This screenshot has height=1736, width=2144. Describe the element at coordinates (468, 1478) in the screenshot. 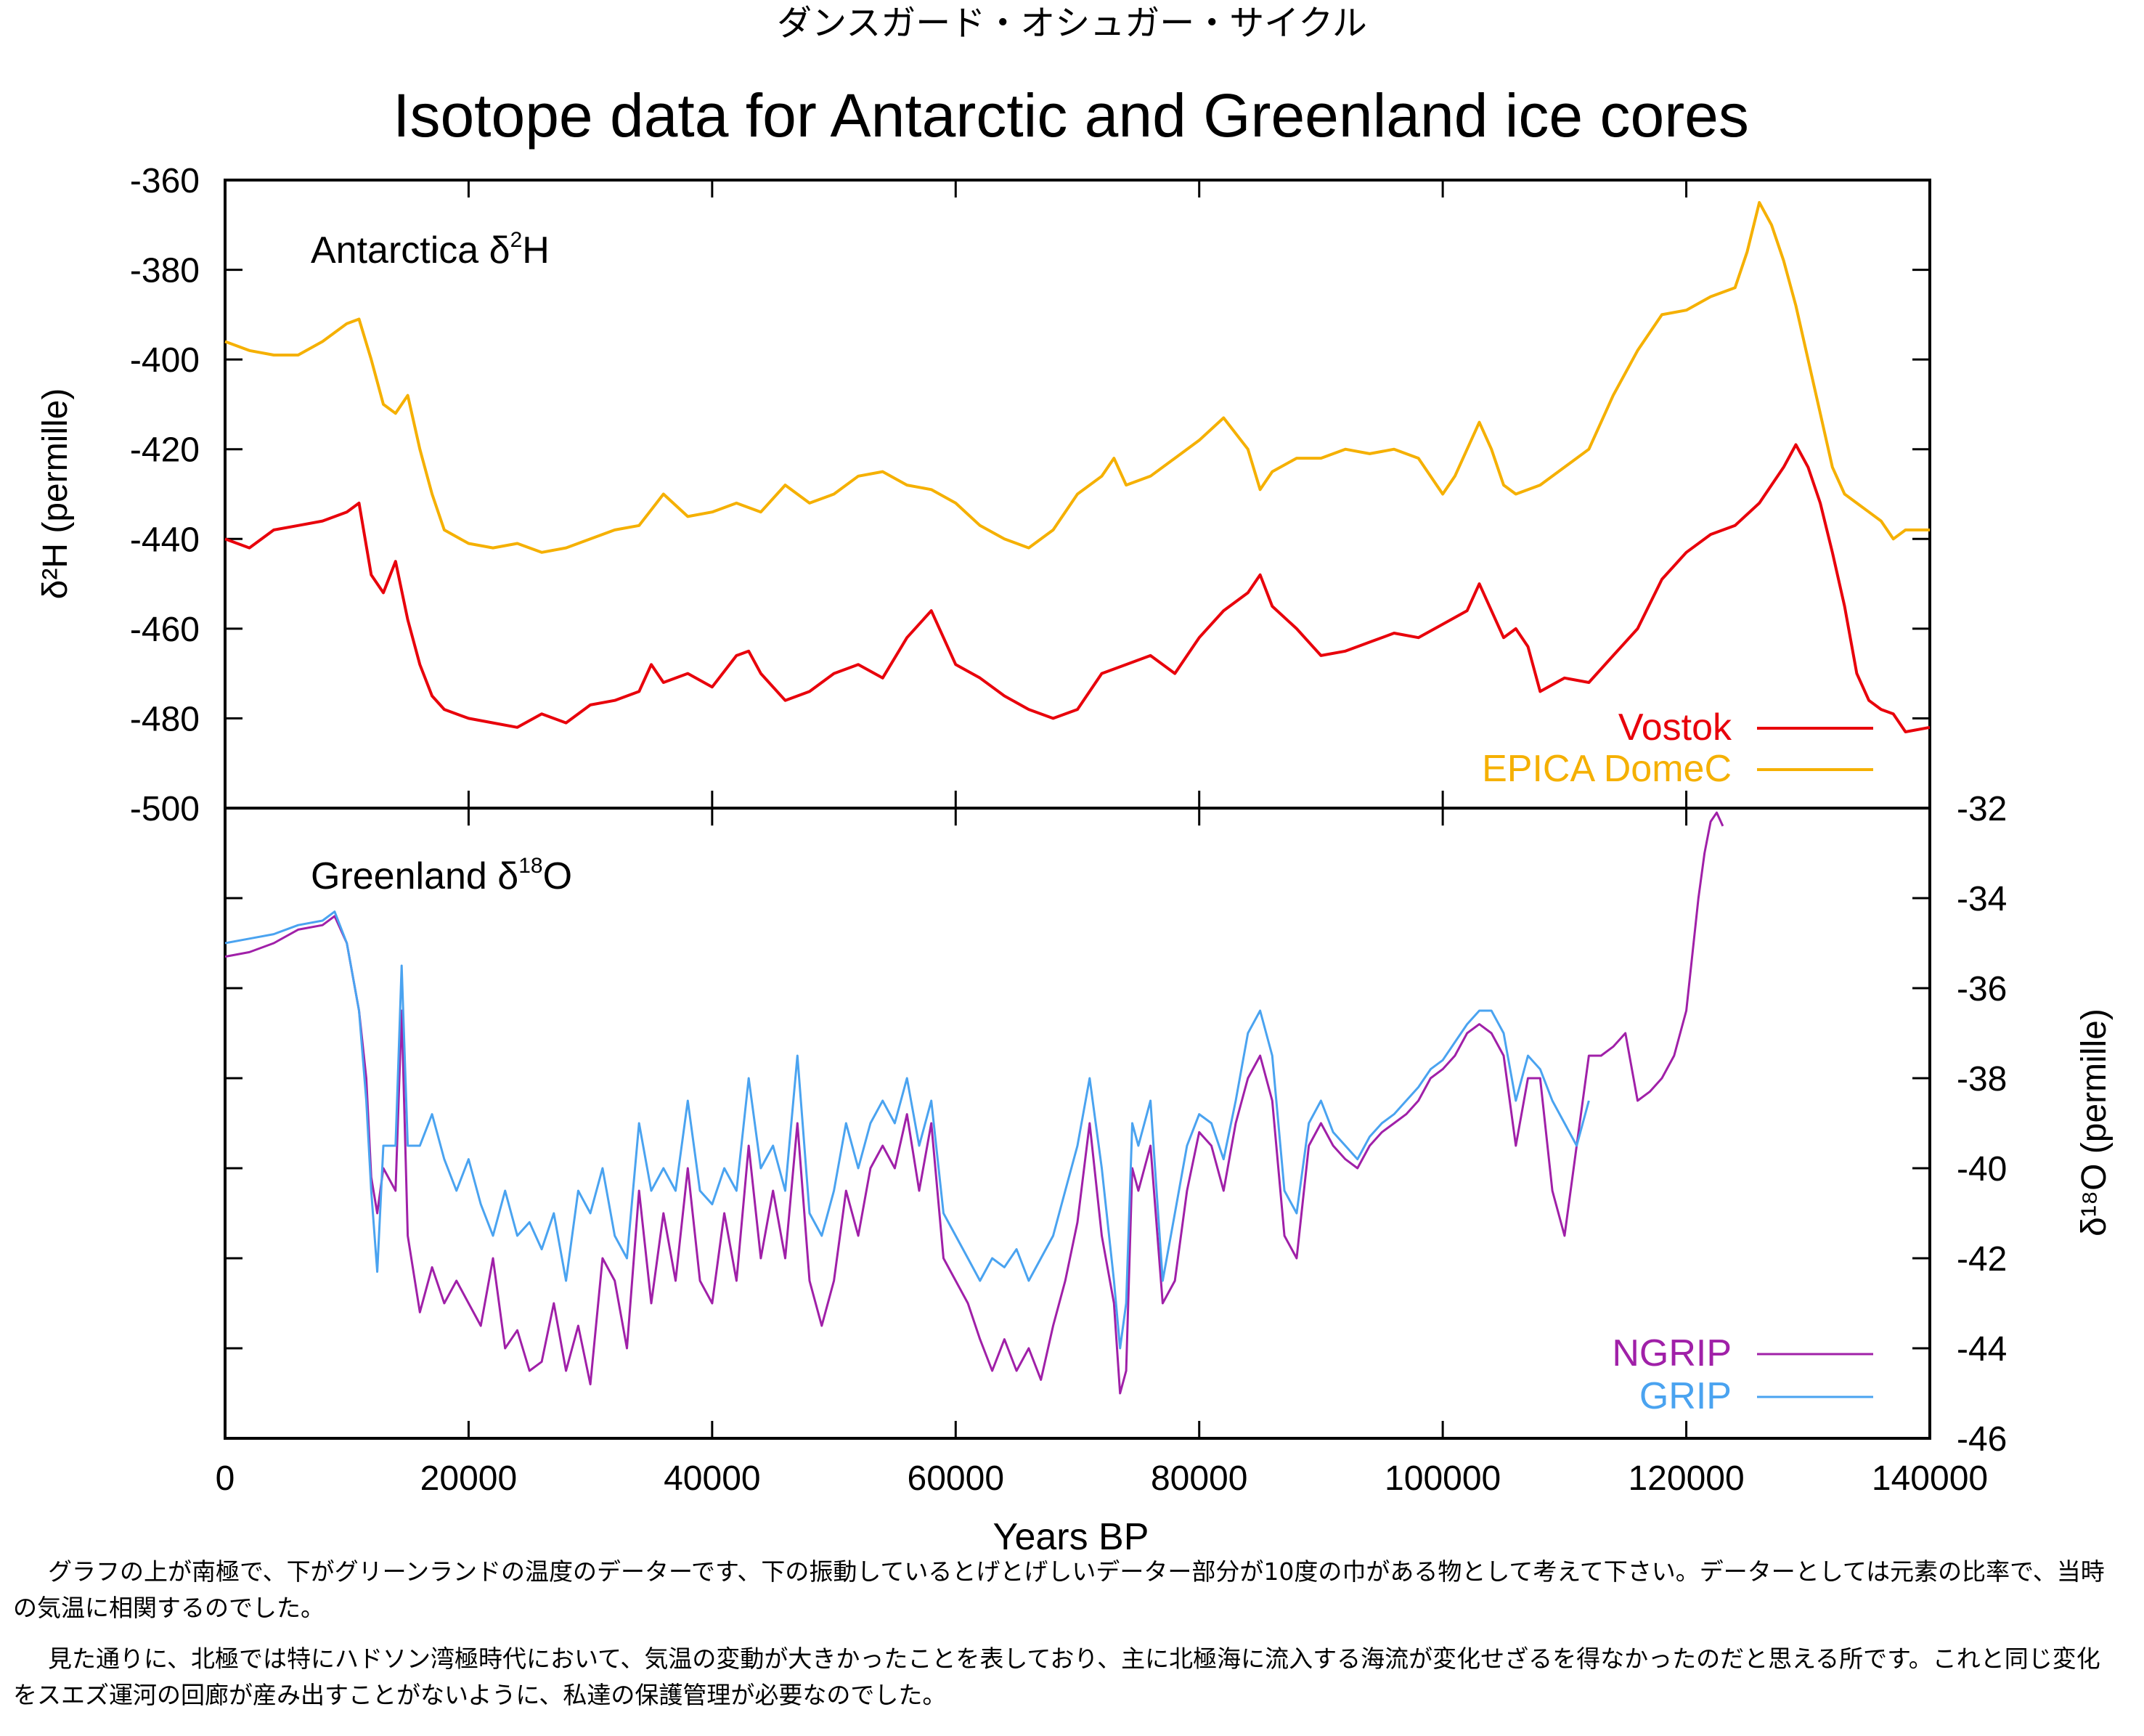

I see `x-tick-label: 20000` at that location.